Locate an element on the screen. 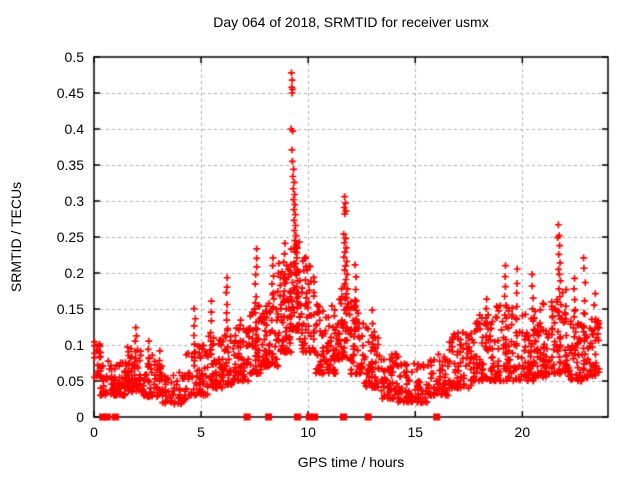  y-tick-label: 0.4 is located at coordinates (74, 129).